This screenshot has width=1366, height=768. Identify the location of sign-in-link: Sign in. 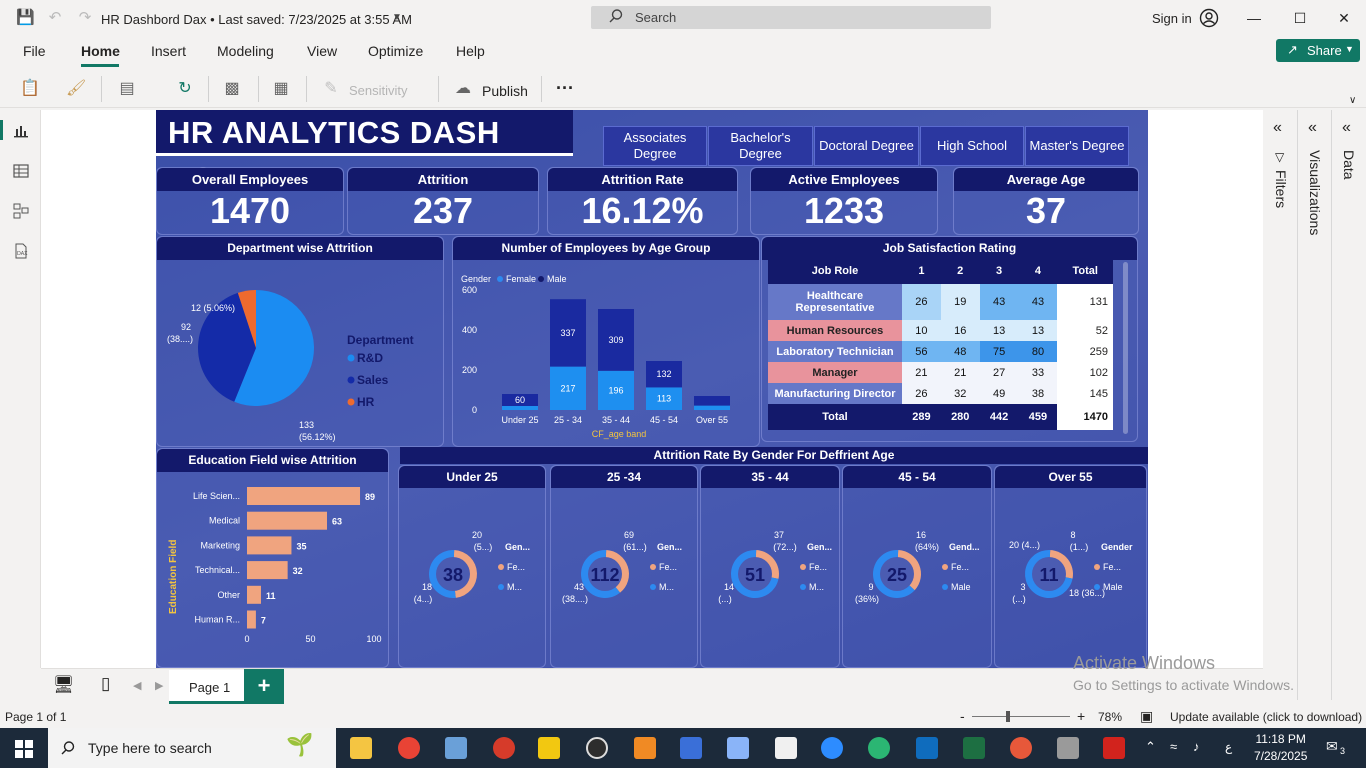
(1172, 18).